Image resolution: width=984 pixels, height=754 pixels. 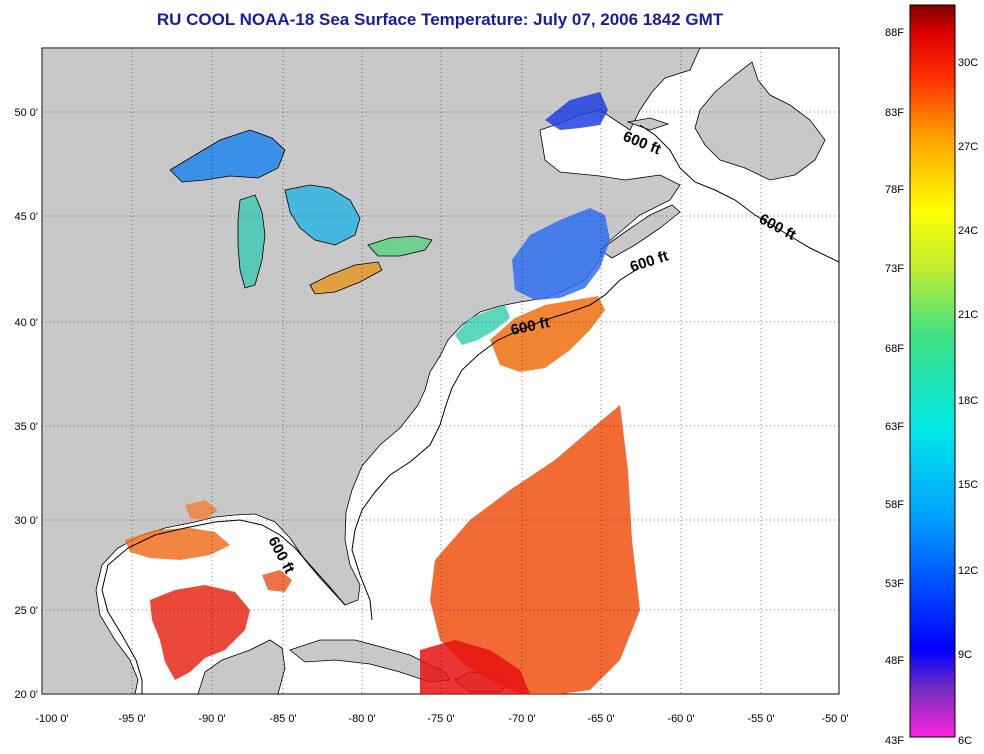 I want to click on sst-gulf-of-mexico-south, so click(x=200, y=632).